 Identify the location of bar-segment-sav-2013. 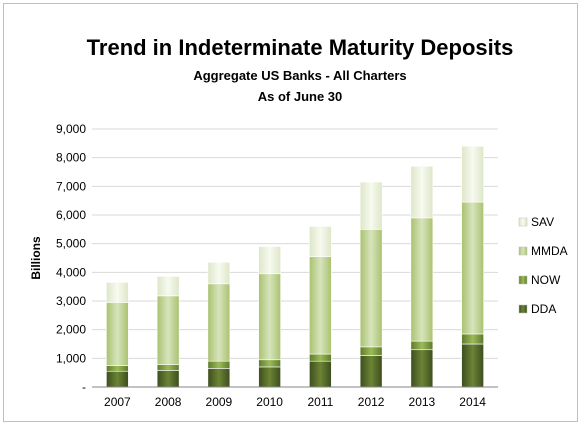
(422, 192).